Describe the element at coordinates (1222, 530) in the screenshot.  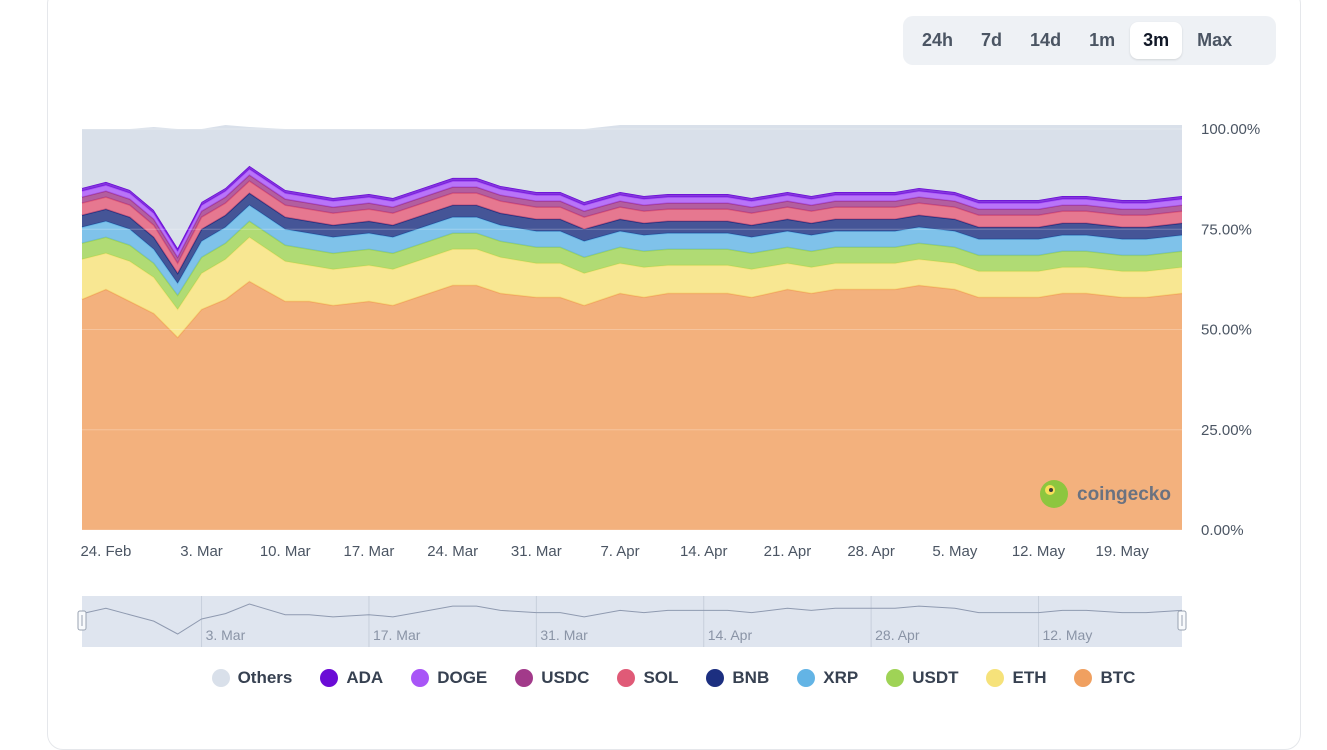
I see `y-tick-label: 0.00%` at that location.